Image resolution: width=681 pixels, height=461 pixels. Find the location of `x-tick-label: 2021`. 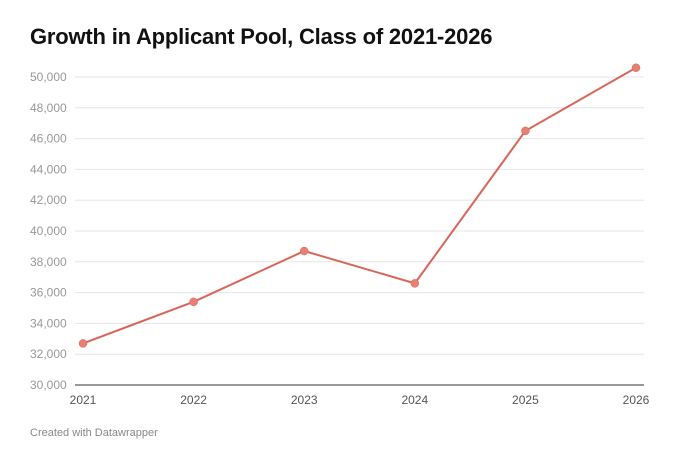

x-tick-label: 2021 is located at coordinates (83, 400).